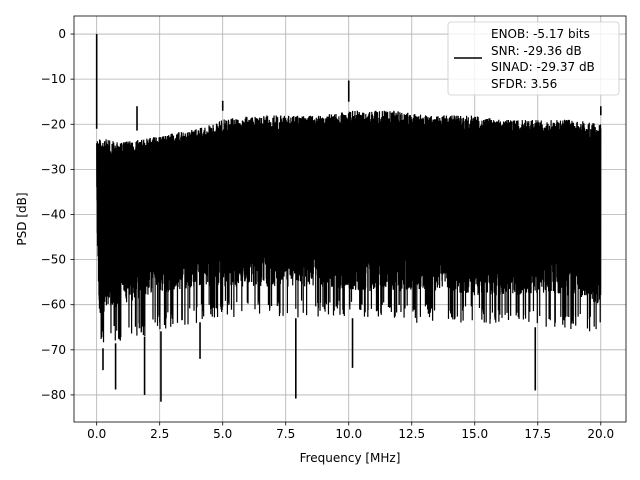  I want to click on y-tick-label: −70, so click(53, 350).